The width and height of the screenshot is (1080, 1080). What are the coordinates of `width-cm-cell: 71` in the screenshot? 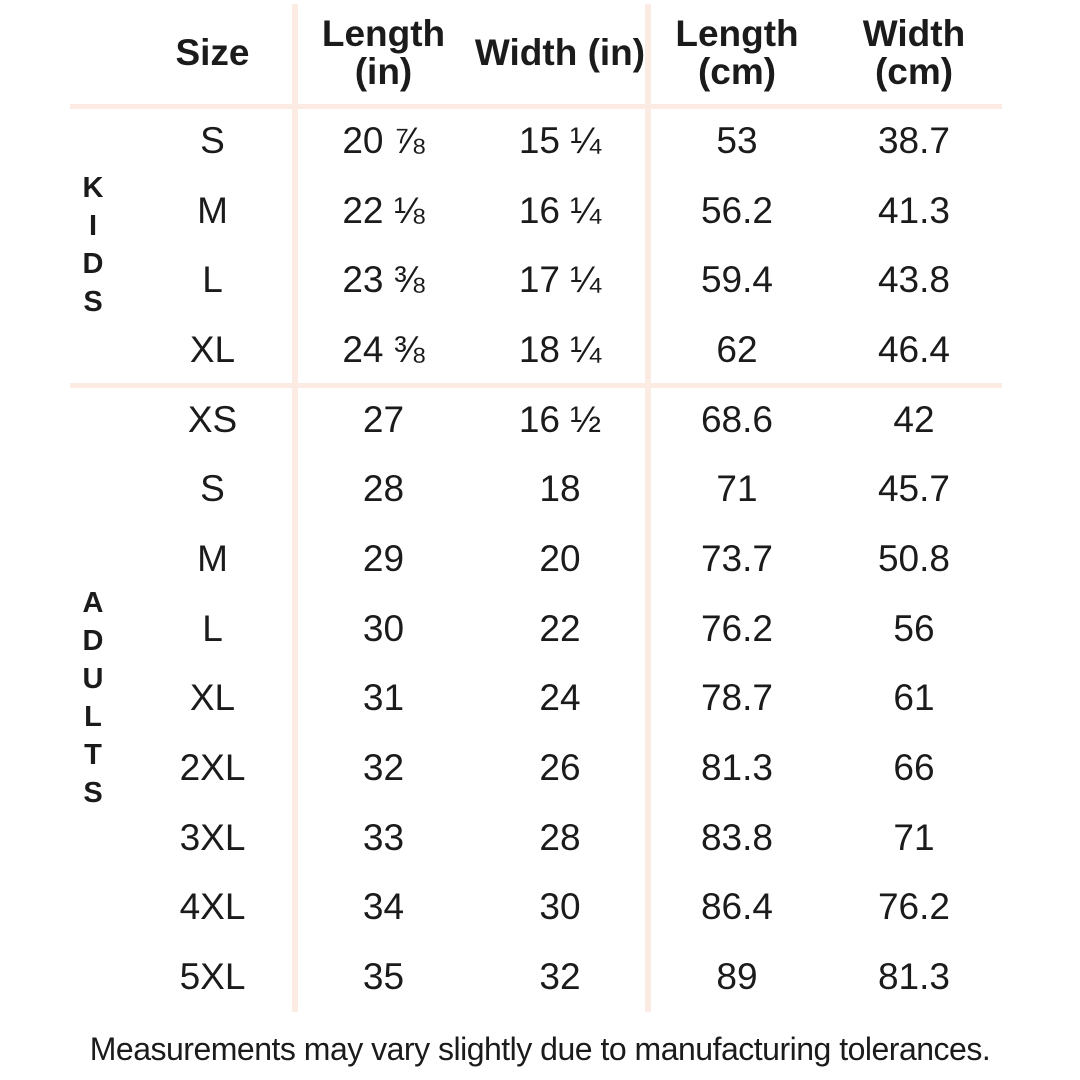 It's located at (914, 837).